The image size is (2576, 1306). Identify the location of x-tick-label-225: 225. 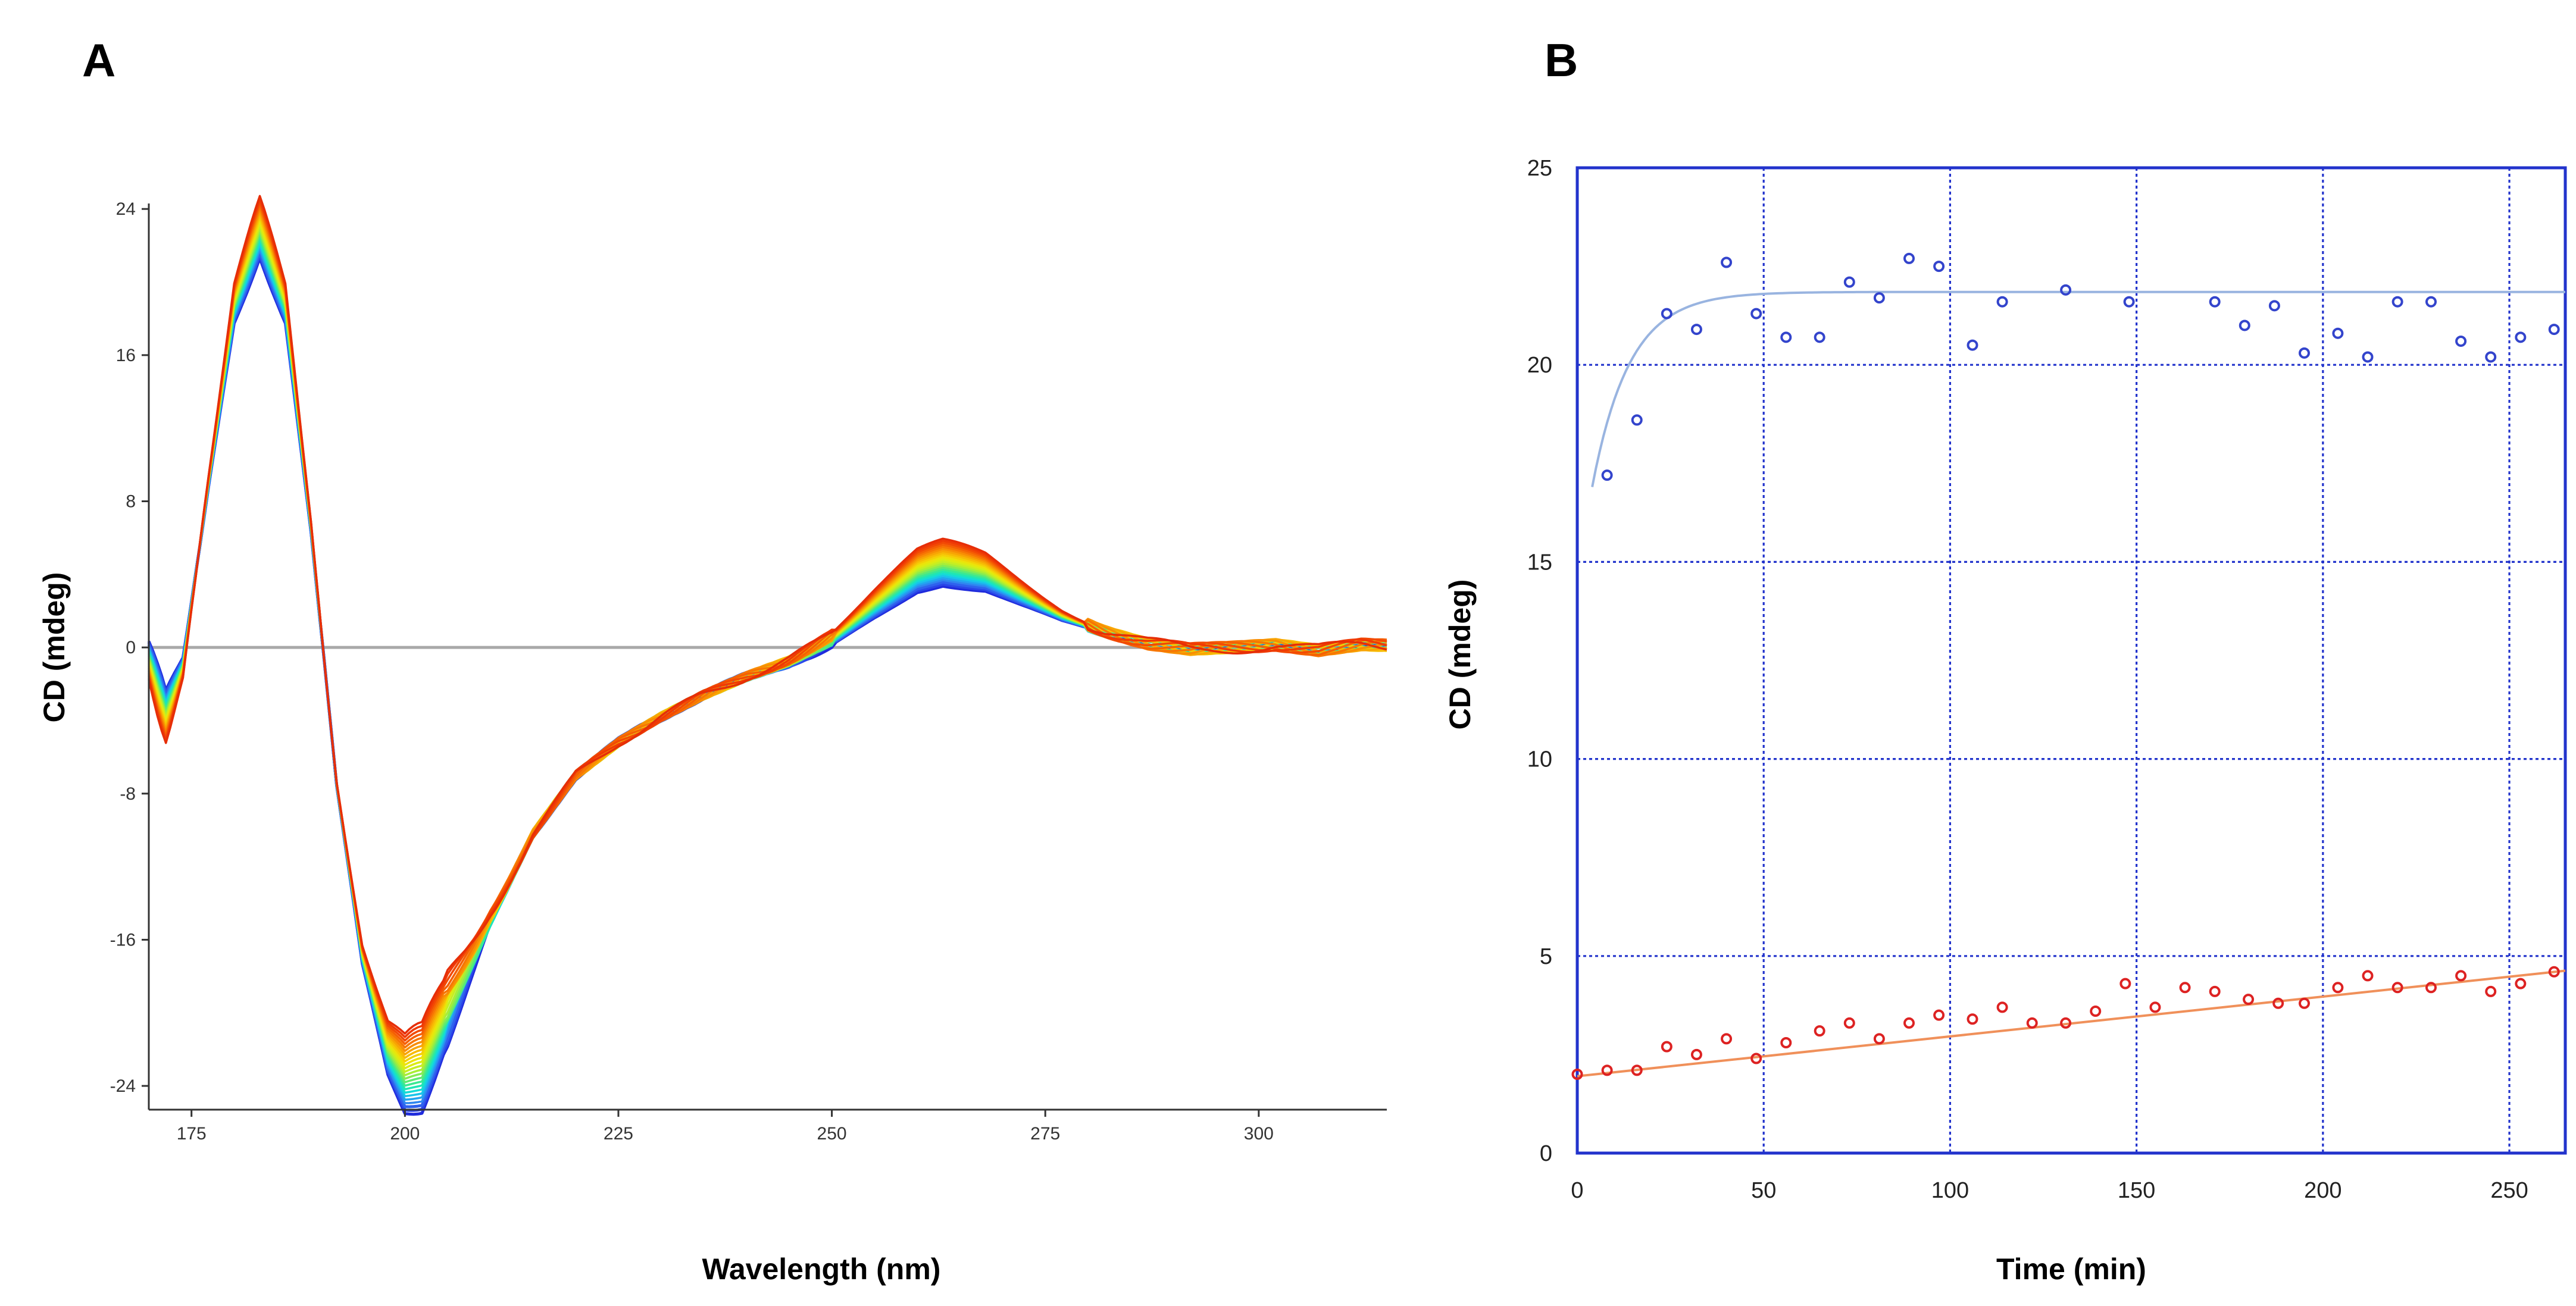
(618, 1134).